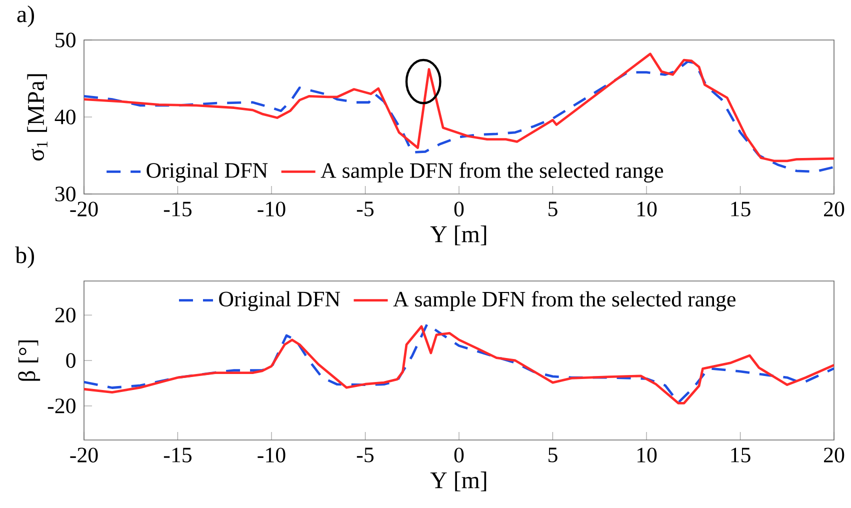 Image resolution: width=851 pixels, height=508 pixels. I want to click on chart-title: b), so click(24, 257).